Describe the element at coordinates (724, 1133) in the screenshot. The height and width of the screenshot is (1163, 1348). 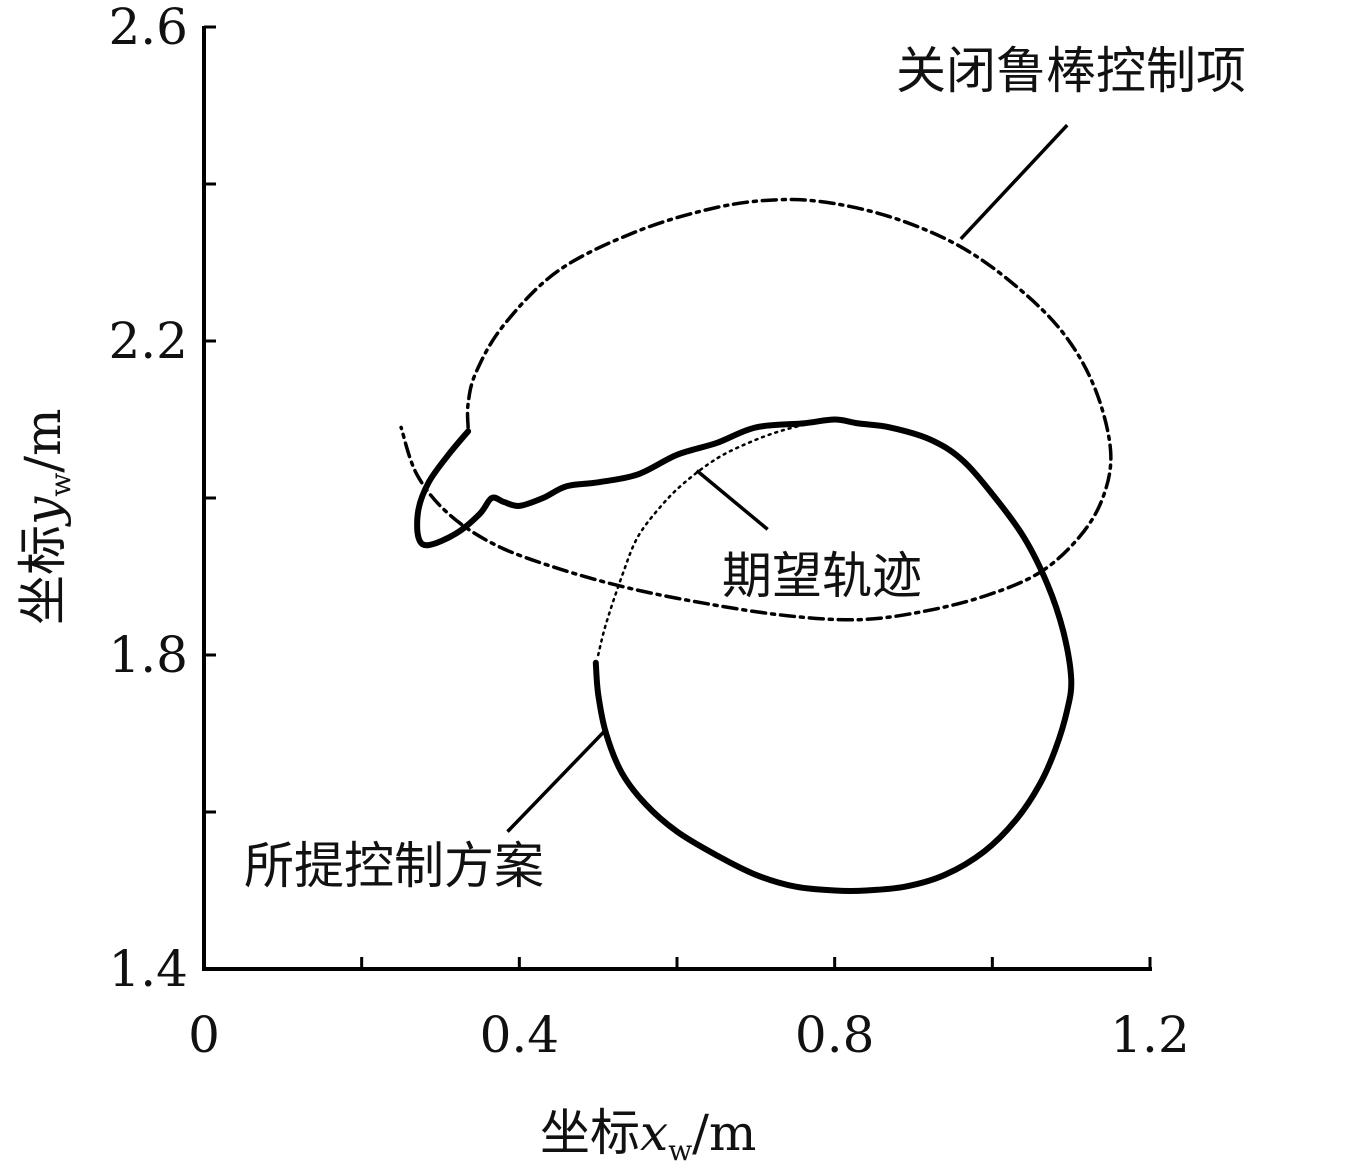
I see `x-axis-title-unit: /m` at that location.